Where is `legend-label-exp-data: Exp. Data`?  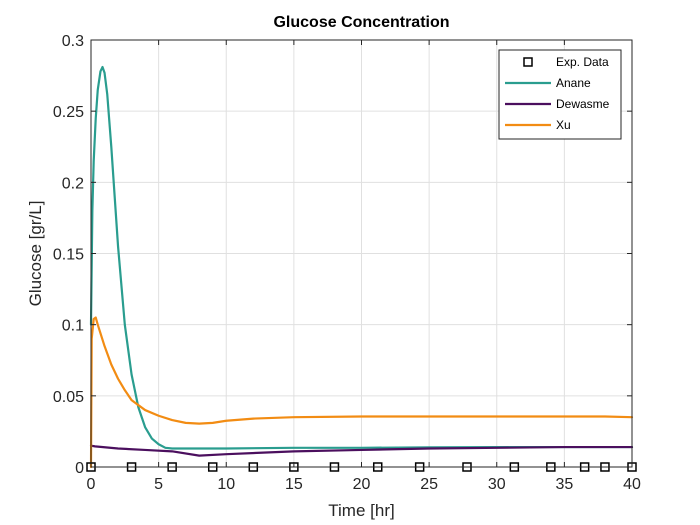
legend-label-exp-data: Exp. Data is located at coordinates (582, 62).